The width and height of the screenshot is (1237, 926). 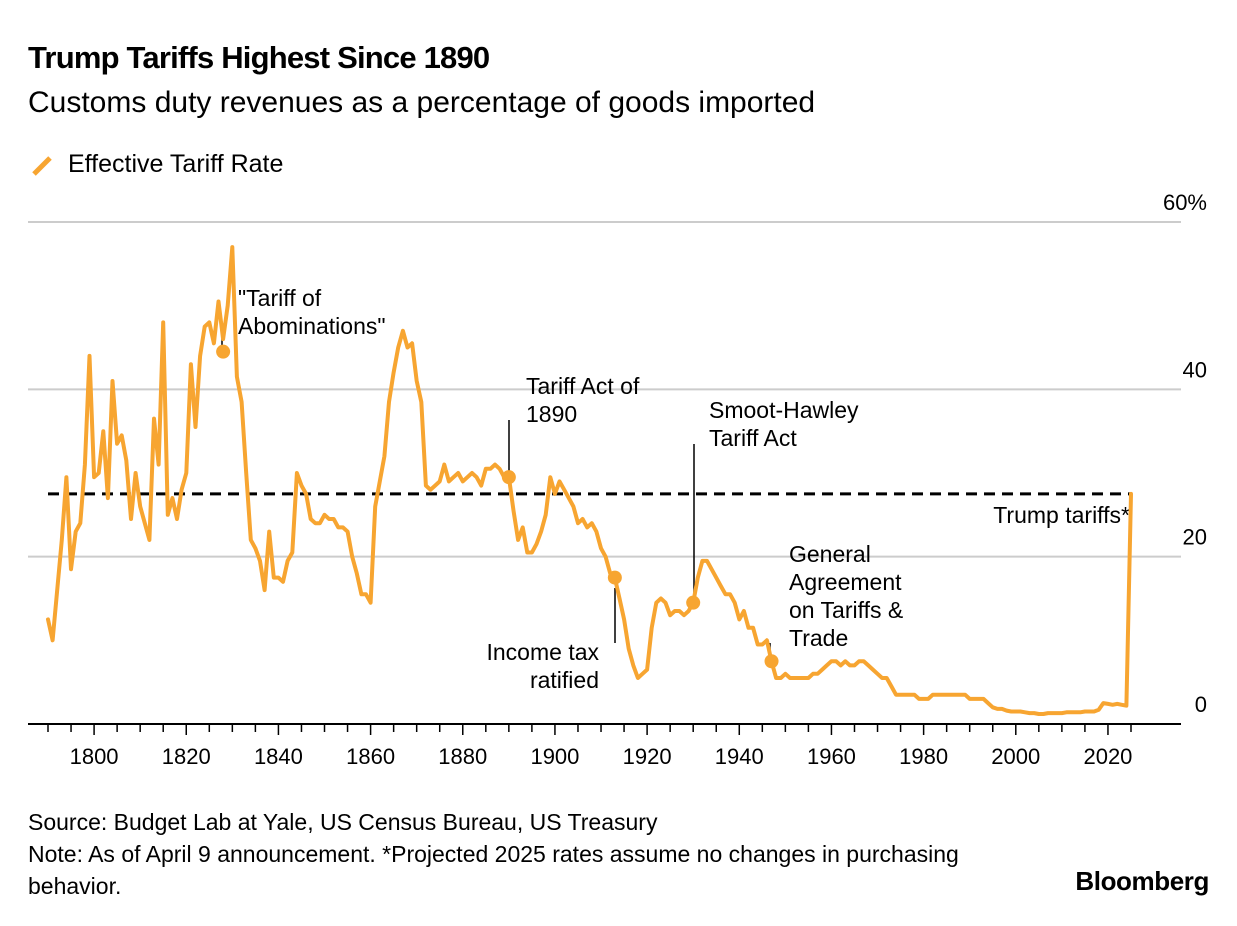 I want to click on y-tick-label: 20, so click(x=1195, y=537).